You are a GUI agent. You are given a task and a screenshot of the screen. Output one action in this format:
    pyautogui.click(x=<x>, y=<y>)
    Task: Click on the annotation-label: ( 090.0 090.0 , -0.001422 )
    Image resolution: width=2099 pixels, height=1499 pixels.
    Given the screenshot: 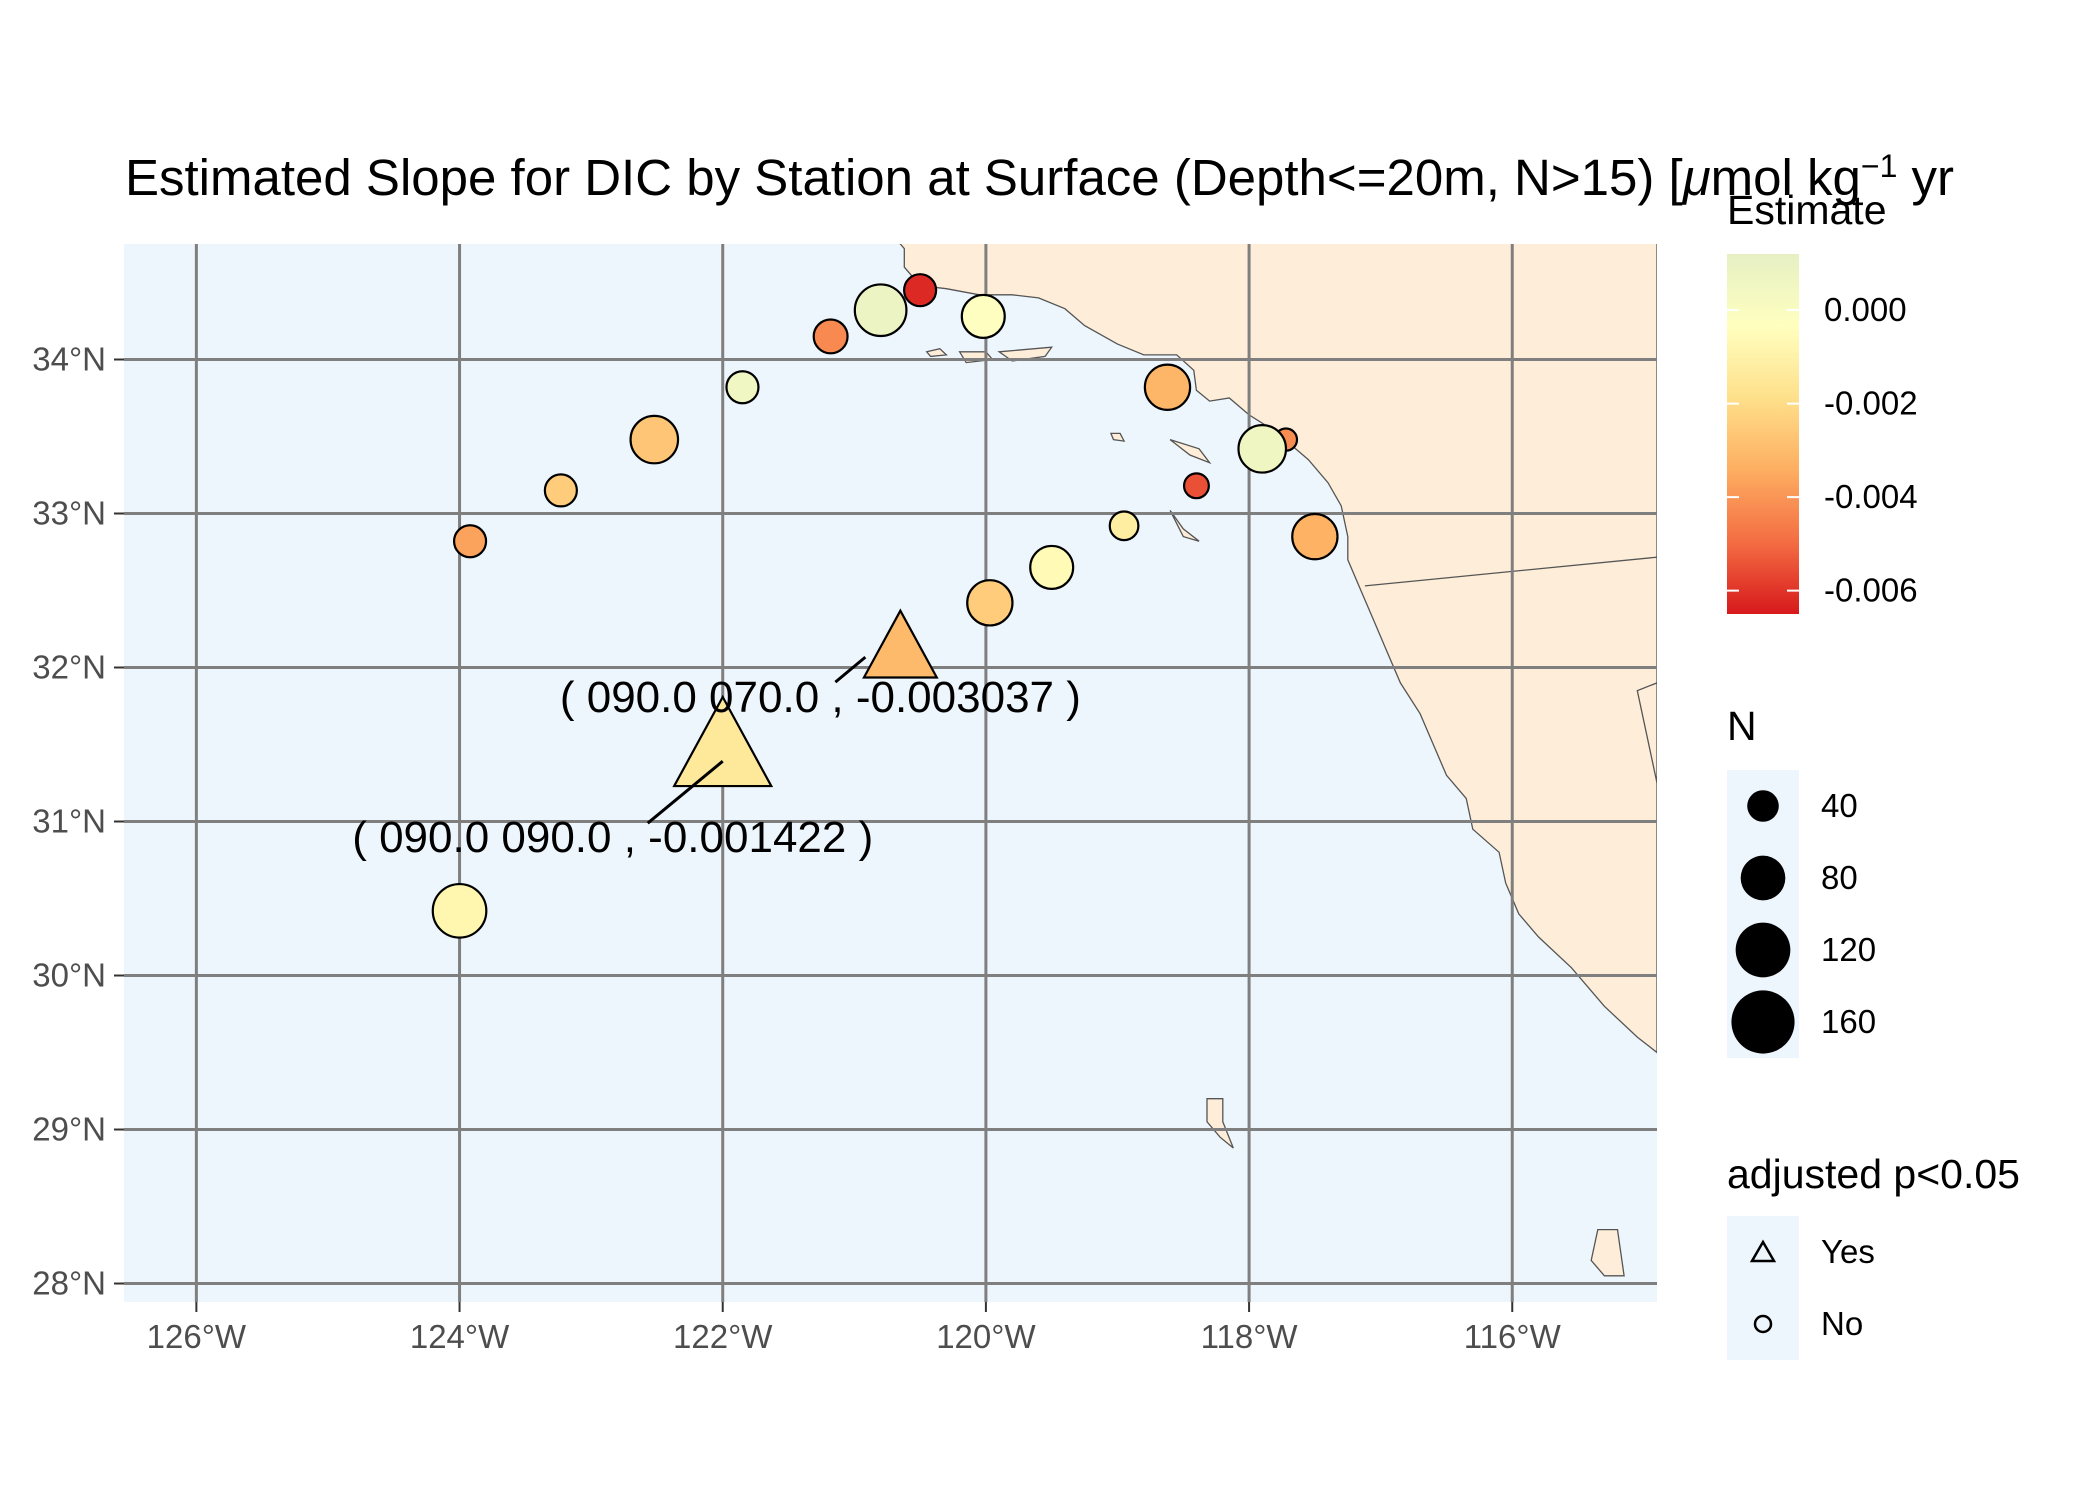 What is the action you would take?
    pyautogui.click(x=612, y=837)
    